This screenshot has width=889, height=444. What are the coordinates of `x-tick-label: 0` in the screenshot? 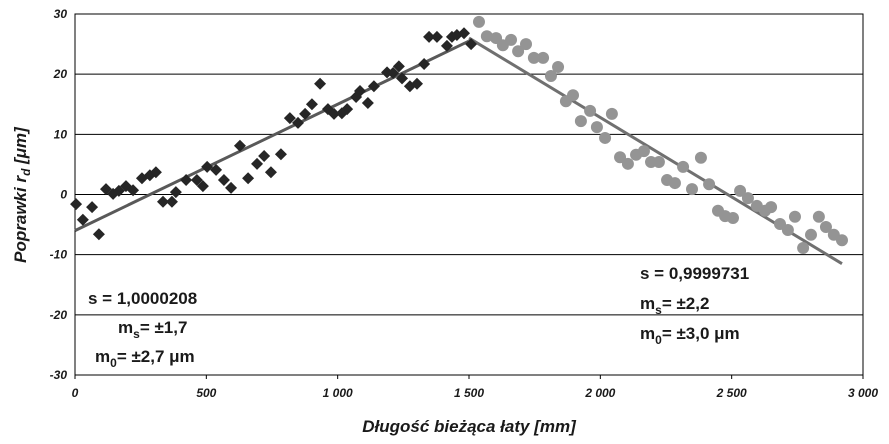 It's located at (75, 393).